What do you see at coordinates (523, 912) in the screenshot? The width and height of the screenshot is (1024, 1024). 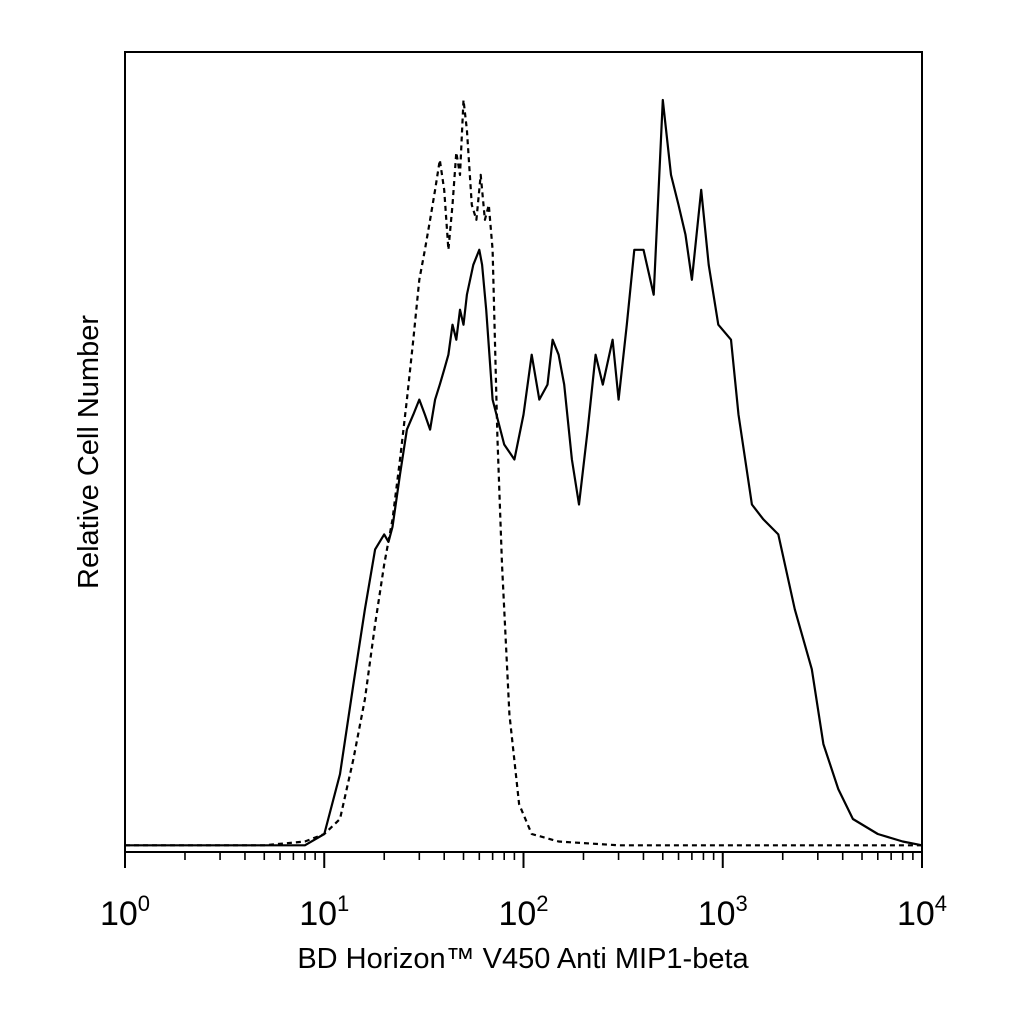 I see `x-tick-label: 10²` at bounding box center [523, 912].